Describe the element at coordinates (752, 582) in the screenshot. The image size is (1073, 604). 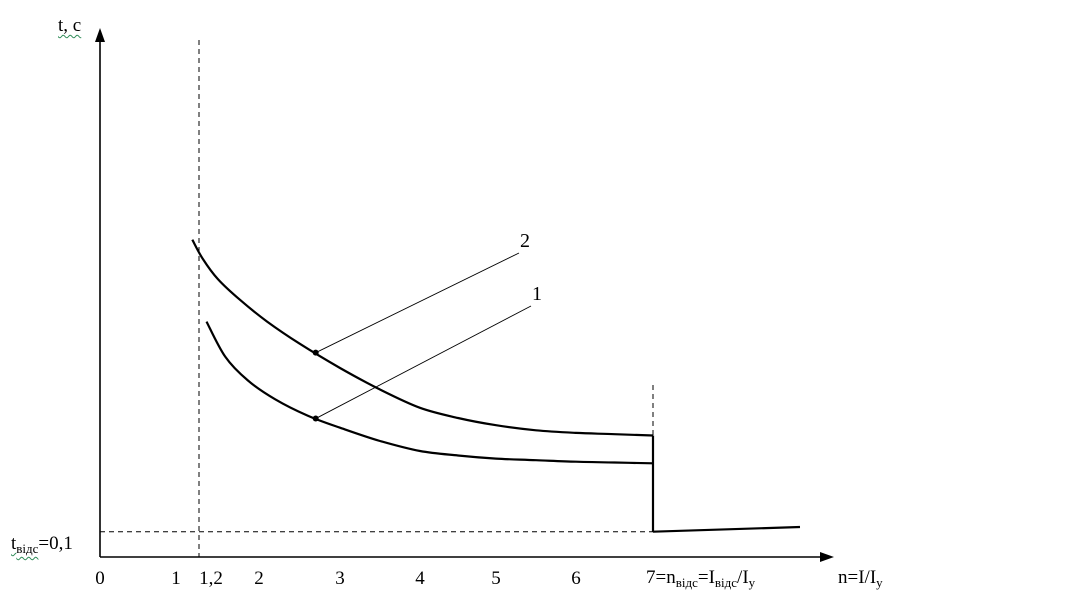
I see `x-tick-7-sub3: y` at that location.